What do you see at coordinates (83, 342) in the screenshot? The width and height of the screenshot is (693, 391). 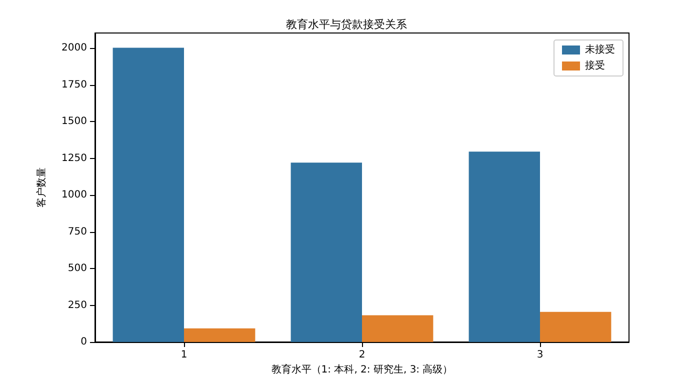 I see `y-tick-label: 0` at bounding box center [83, 342].